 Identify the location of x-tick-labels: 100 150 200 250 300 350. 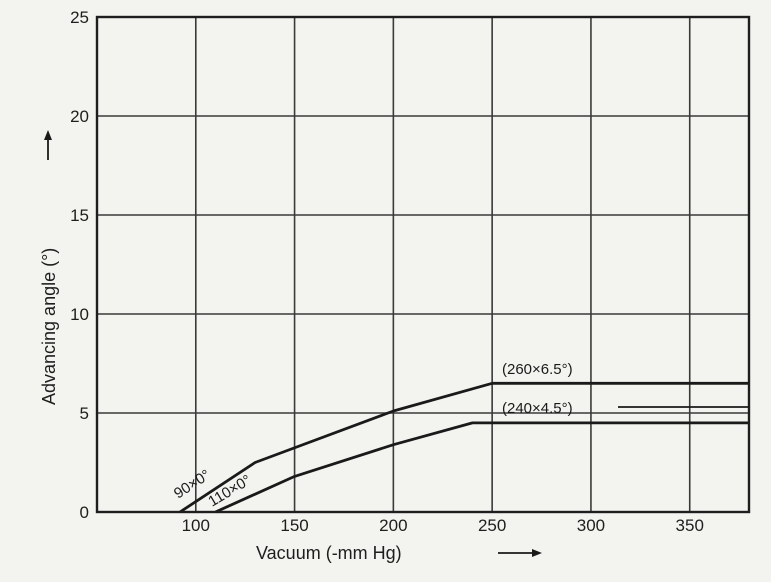
(443, 525).